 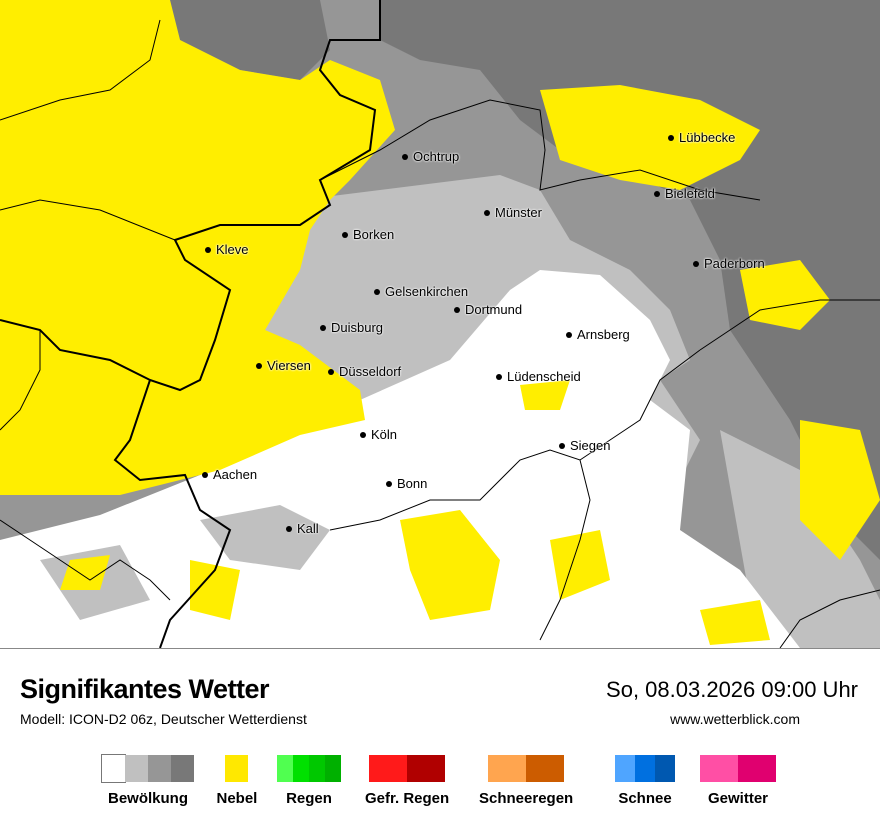 What do you see at coordinates (430, 156) in the screenshot?
I see `city-label: Ochtrup` at bounding box center [430, 156].